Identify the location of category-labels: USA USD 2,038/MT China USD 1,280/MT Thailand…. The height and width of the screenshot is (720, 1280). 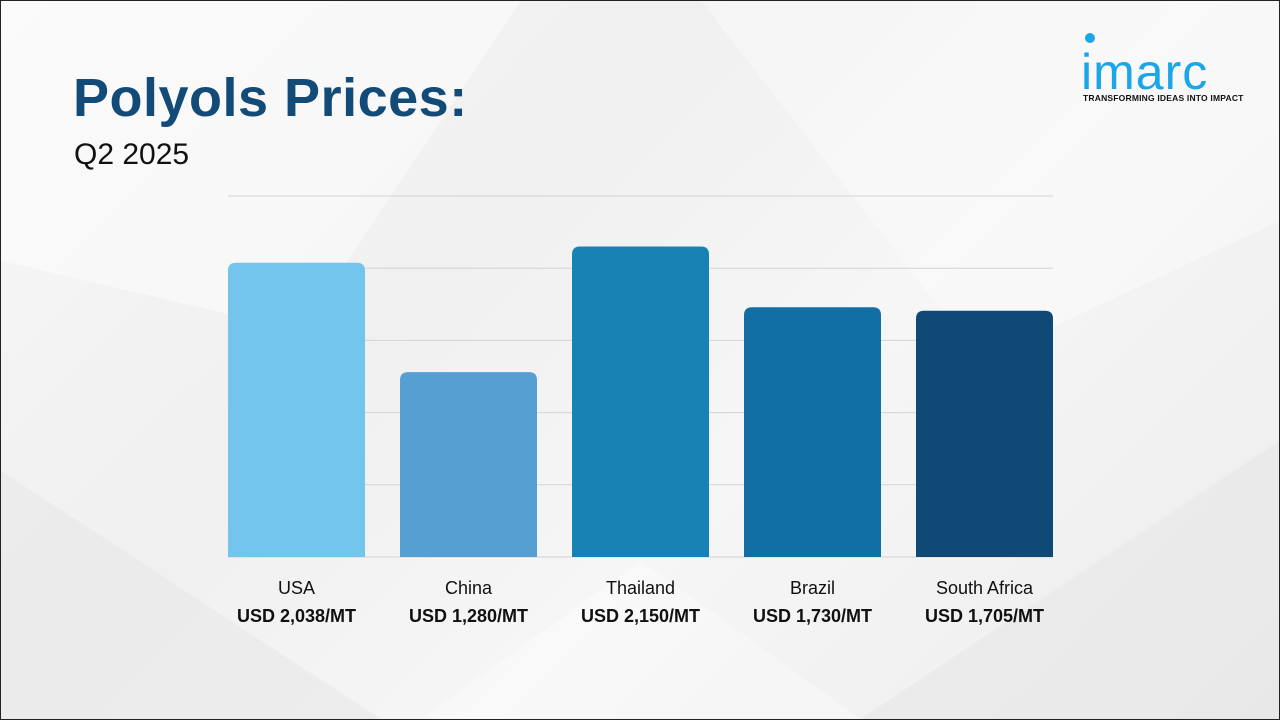
(640, 602).